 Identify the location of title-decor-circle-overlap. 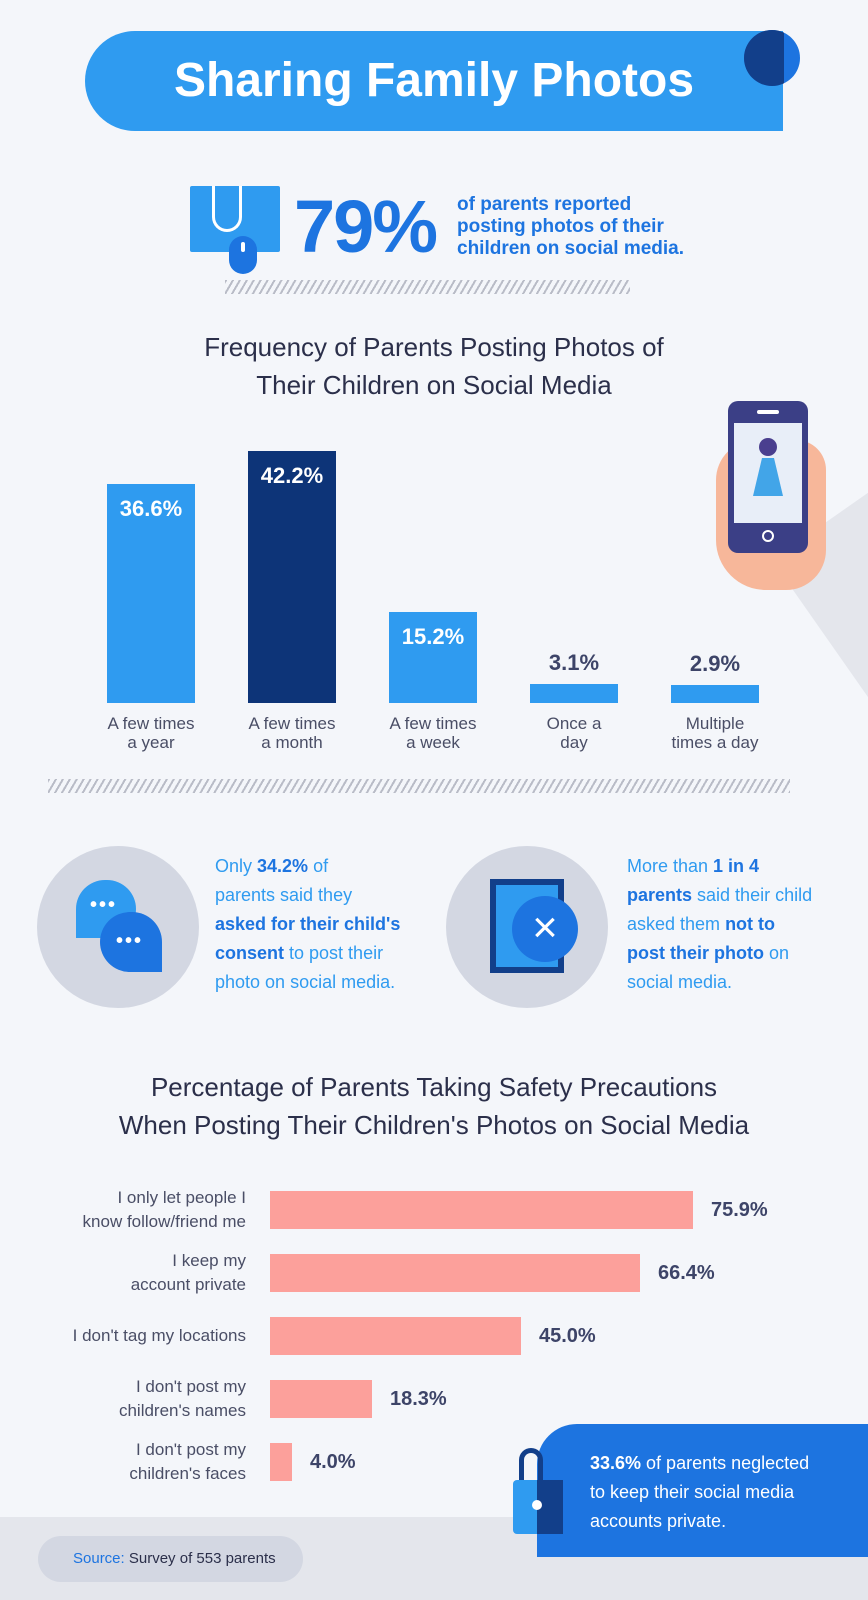
(764, 58).